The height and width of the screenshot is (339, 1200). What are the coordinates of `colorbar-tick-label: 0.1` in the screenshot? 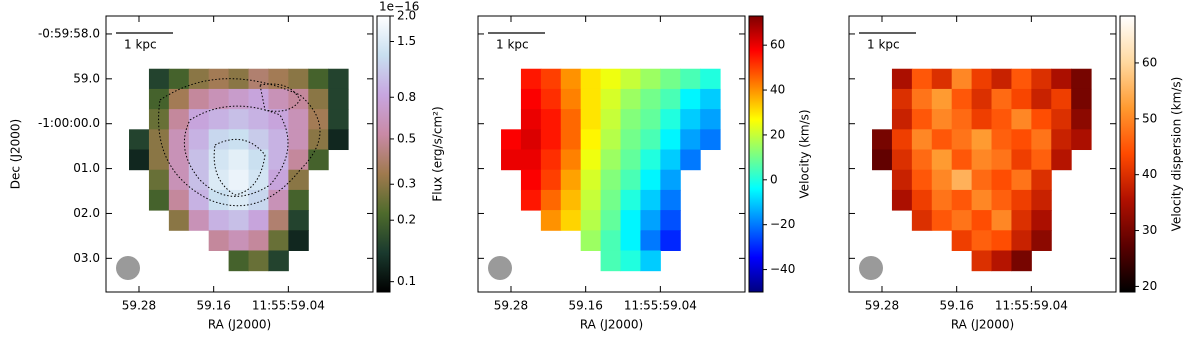 It's located at (406, 281).